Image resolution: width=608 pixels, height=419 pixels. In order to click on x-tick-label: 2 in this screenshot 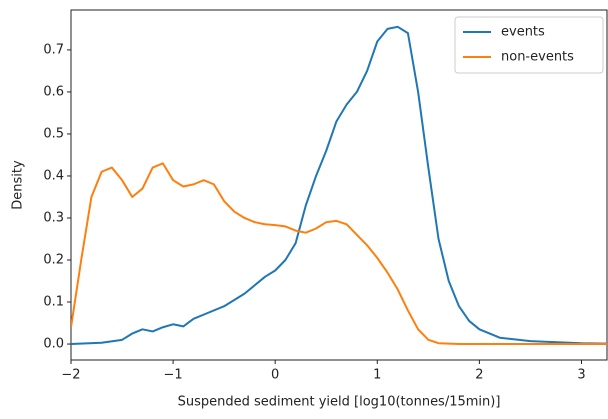, I will do `click(479, 375)`.